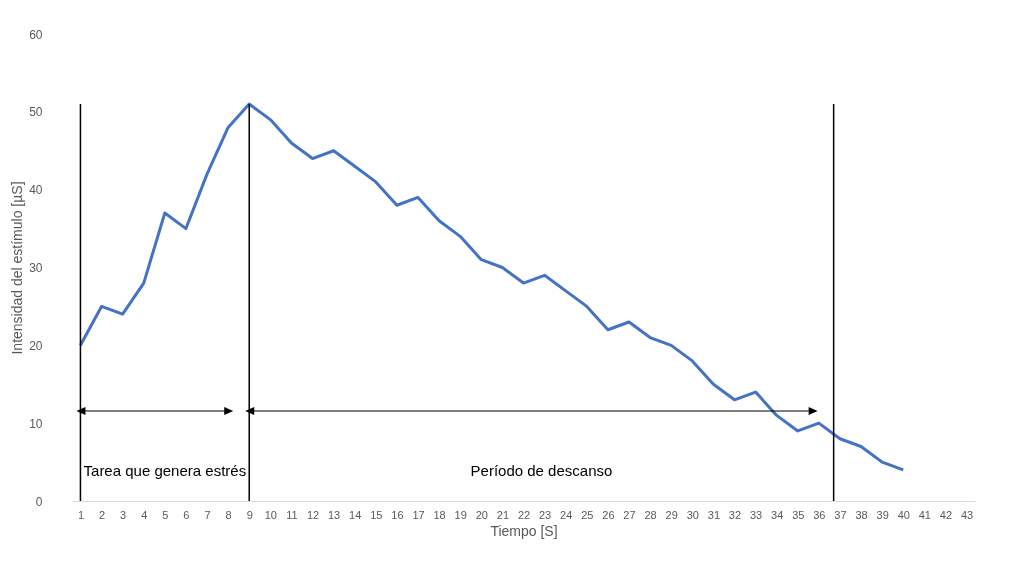 The height and width of the screenshot is (563, 1030). What do you see at coordinates (228, 514) in the screenshot?
I see `x-tick-label: 8` at bounding box center [228, 514].